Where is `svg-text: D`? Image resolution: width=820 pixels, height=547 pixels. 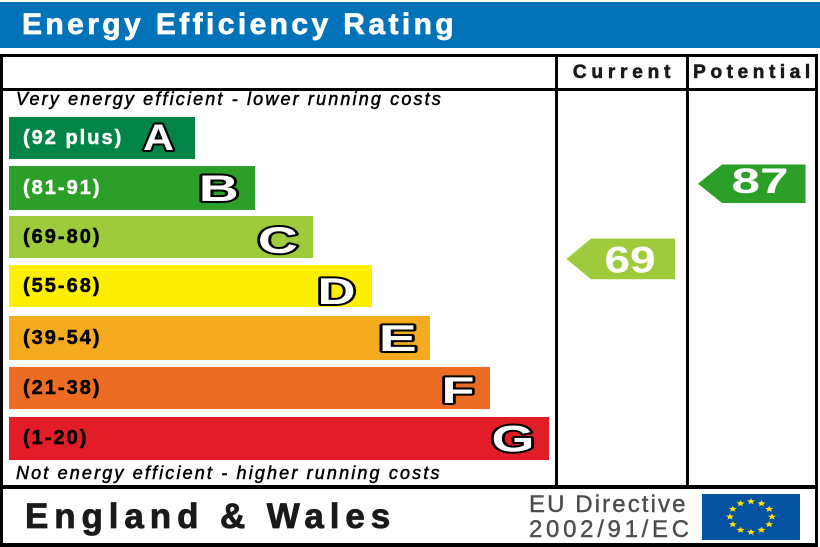 svg-text: D is located at coordinates (337, 291).